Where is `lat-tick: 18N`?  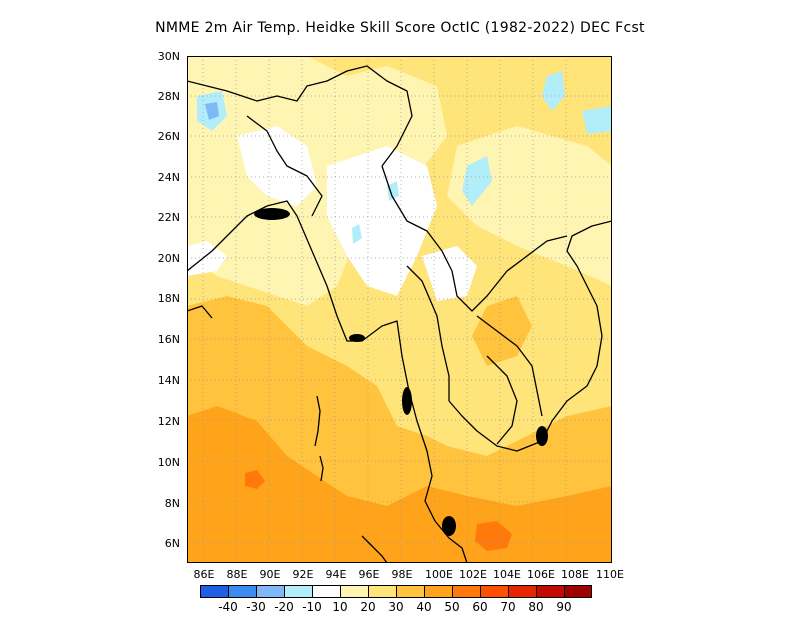 lat-tick: 18N is located at coordinates (168, 298).